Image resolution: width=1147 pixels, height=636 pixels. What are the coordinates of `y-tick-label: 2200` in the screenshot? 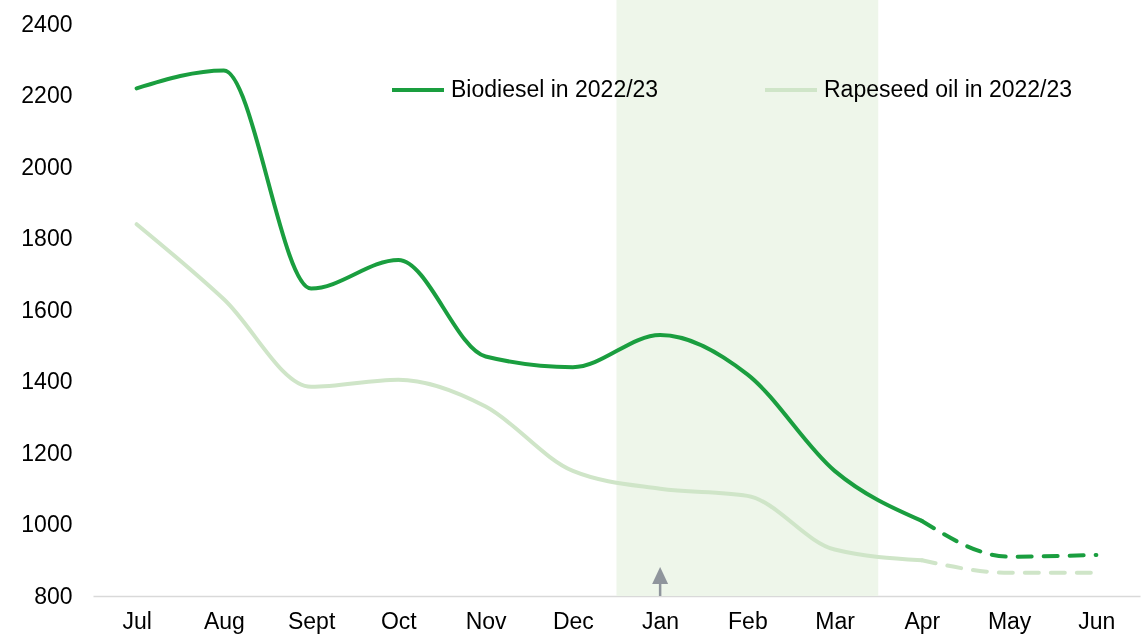 It's located at (47, 95).